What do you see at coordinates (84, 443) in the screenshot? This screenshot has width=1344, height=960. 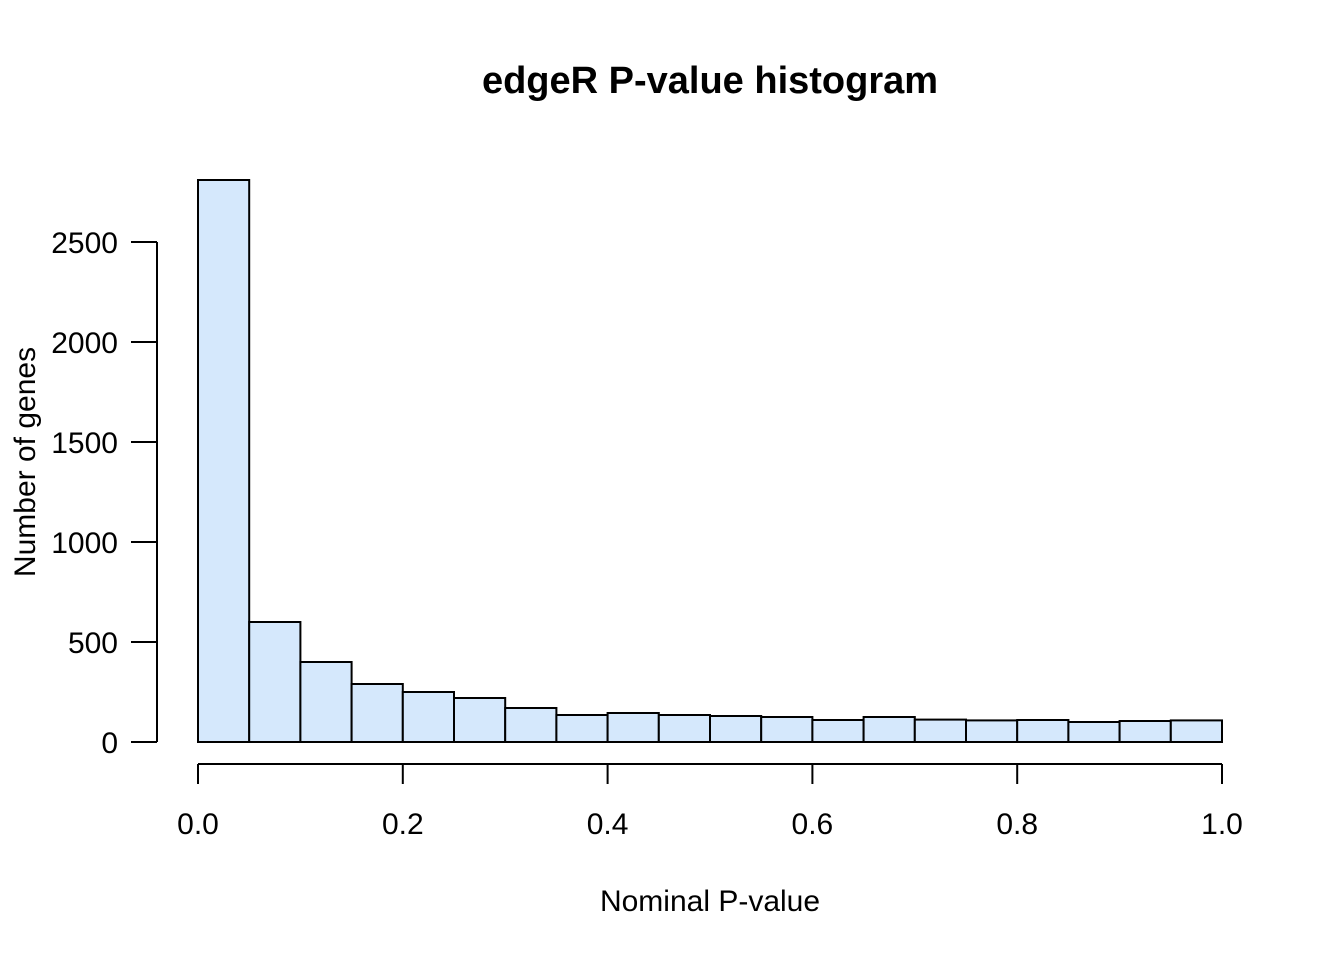 I see `y-tick-label: 1500` at bounding box center [84, 443].